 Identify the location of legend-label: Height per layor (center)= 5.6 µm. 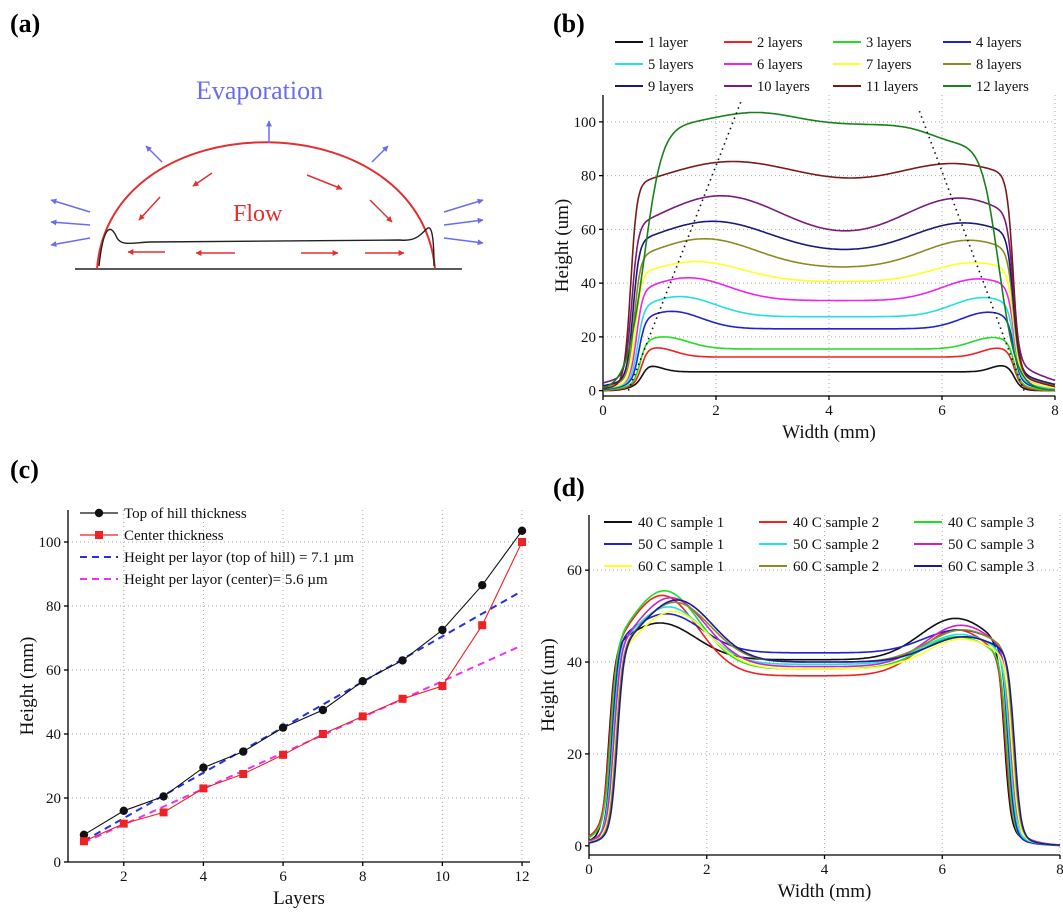
(226, 580).